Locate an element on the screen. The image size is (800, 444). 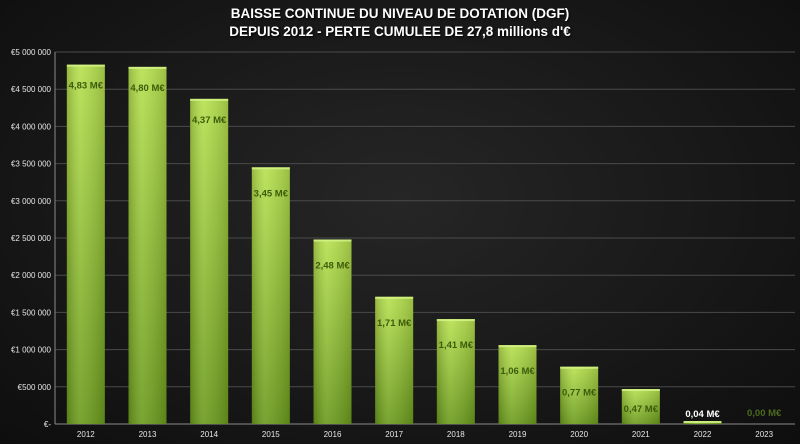
x-tick-label: 2019 is located at coordinates (518, 434).